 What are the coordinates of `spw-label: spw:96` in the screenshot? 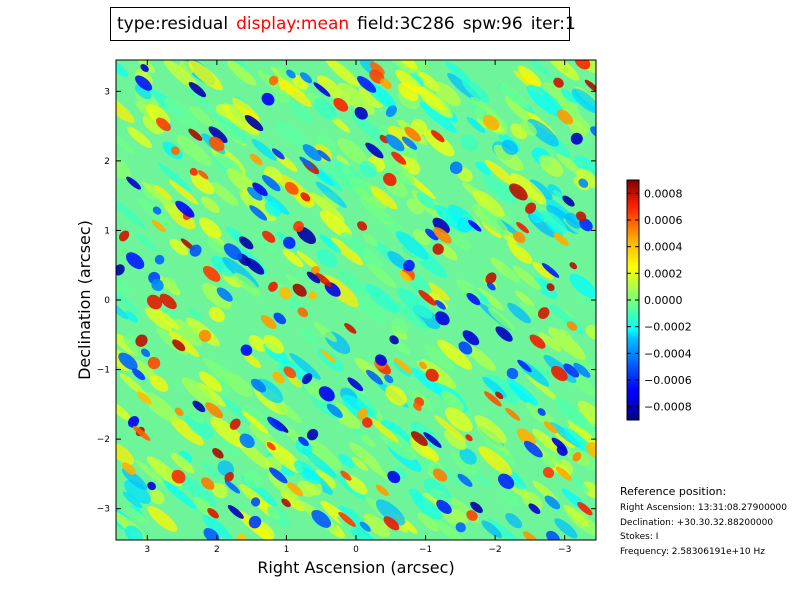 It's located at (492, 24).